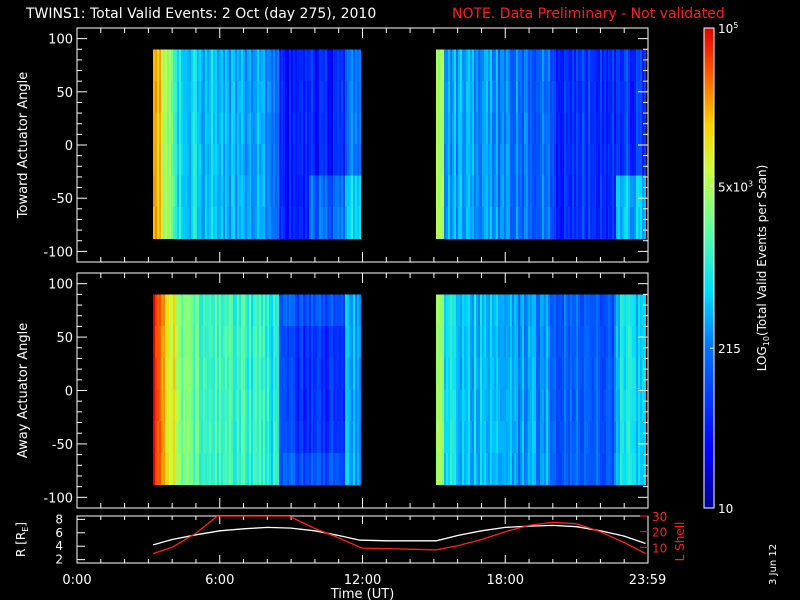 The width and height of the screenshot is (800, 600). What do you see at coordinates (69, 146) in the screenshot?
I see `y-tick-label: 0` at bounding box center [69, 146].